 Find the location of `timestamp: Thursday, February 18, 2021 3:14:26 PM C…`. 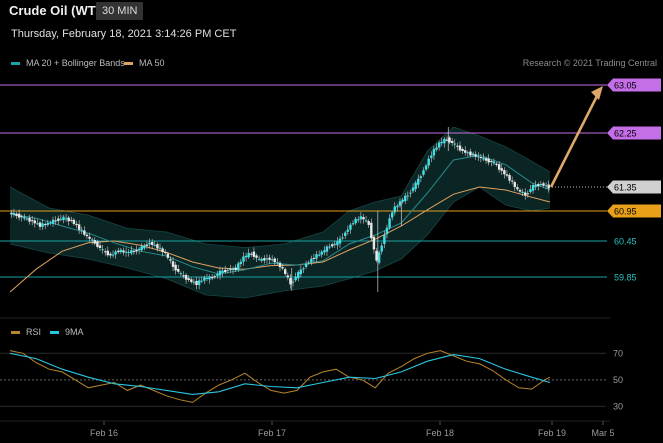

timestamp: Thursday, February 18, 2021 3:14:26 PM C… is located at coordinates (124, 34).